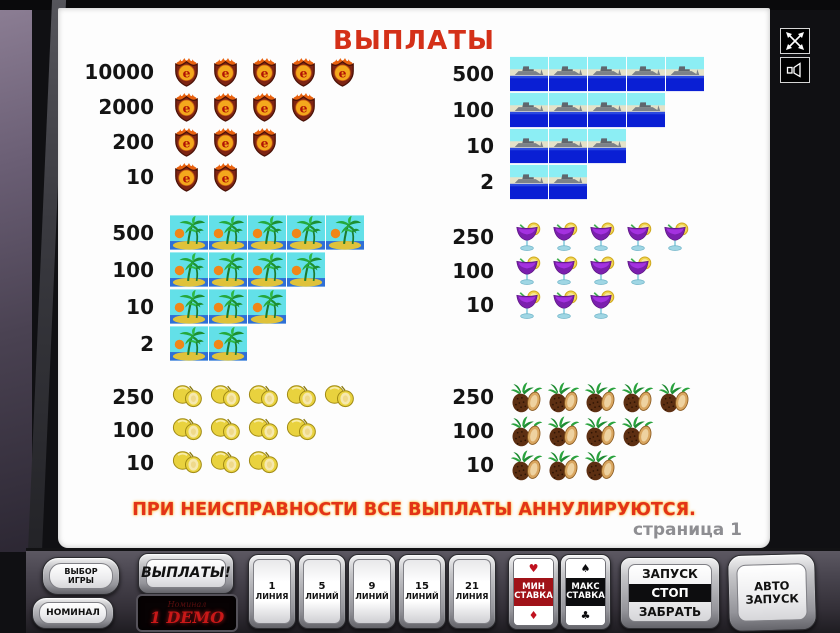 This screenshot has height=633, width=840. I want to click on line-button-9: 9 ЛИНИЙ, so click(372, 591).